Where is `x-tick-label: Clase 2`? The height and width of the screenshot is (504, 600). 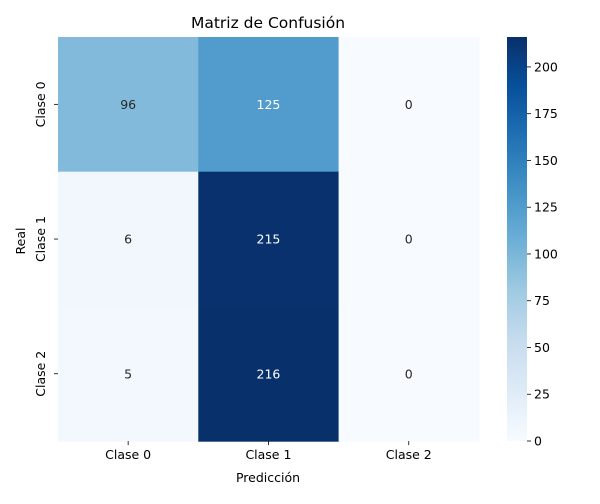 x-tick-label: Clase 2 is located at coordinates (409, 454).